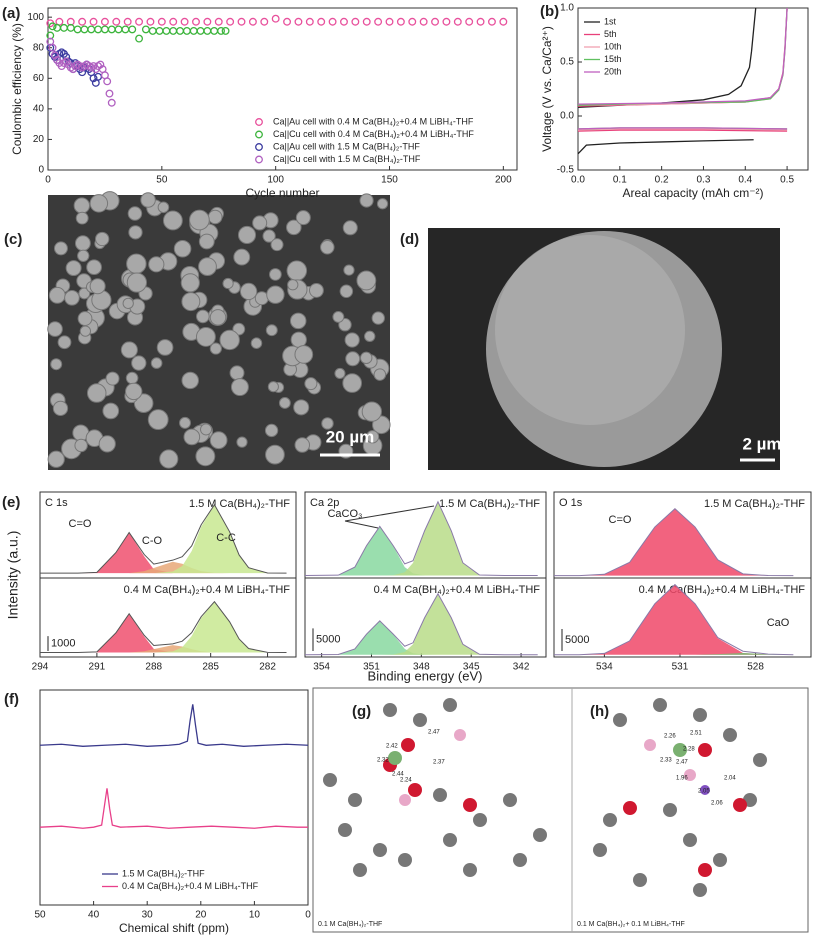 The width and height of the screenshot is (815, 942). Describe the element at coordinates (324, 503) in the screenshot. I see `panel-element-label: Ca 2p` at that location.